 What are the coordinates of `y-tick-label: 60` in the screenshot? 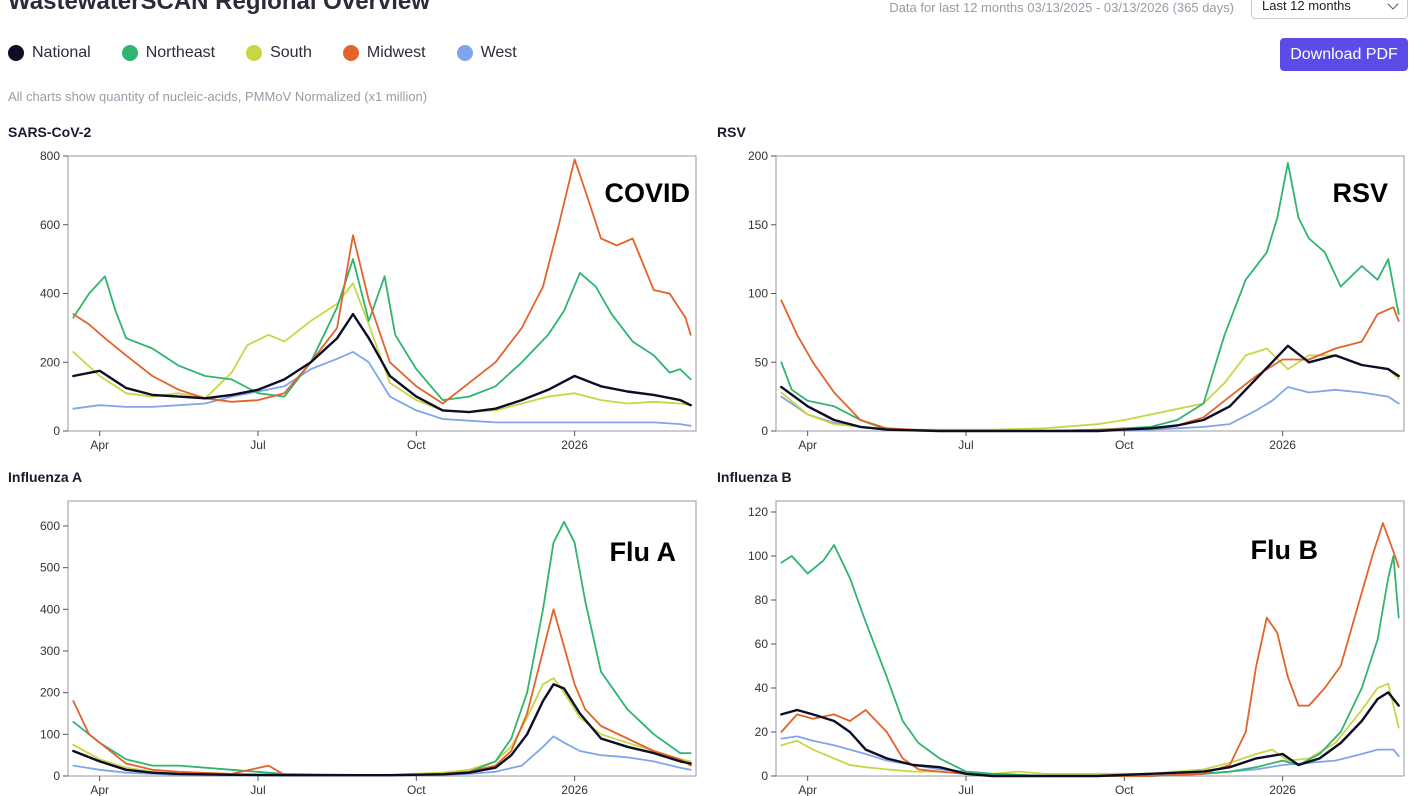 It's located at (762, 644).